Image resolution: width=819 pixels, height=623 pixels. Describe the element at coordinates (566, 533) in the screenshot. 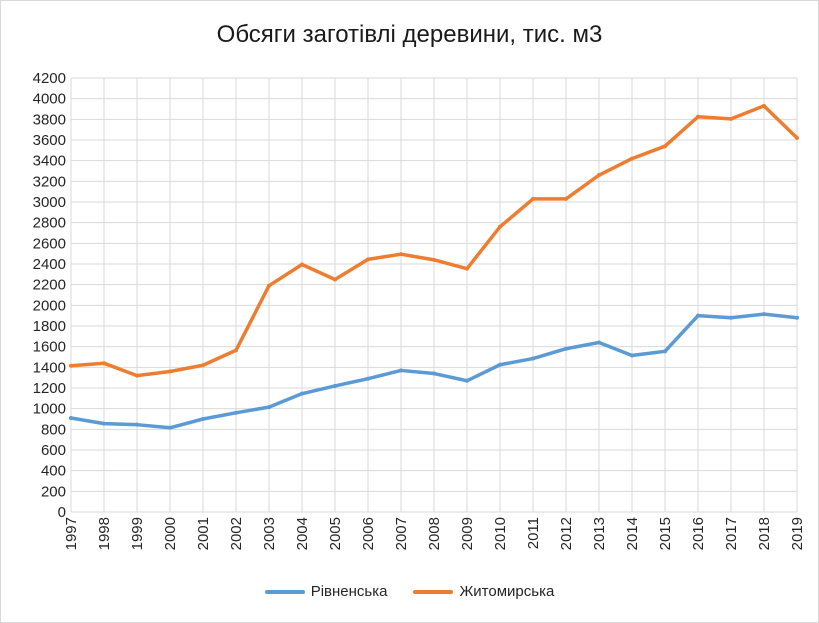

I see `x-tick-label: 2012` at that location.